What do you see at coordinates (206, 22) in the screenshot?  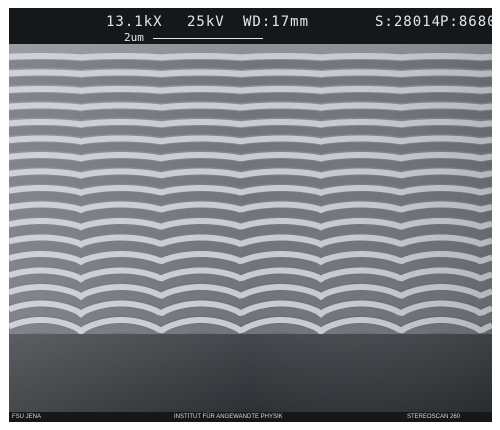 I see `voltage-readout: 25kV` at bounding box center [206, 22].